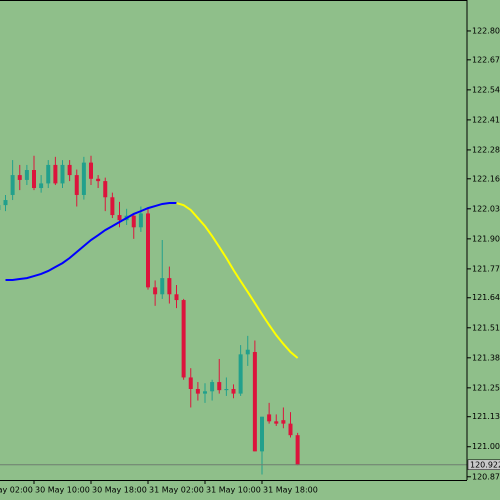 The height and width of the screenshot is (500, 500). Describe the element at coordinates (176, 490) in the screenshot. I see `x-tick-label: 31 May 02:00` at that location.